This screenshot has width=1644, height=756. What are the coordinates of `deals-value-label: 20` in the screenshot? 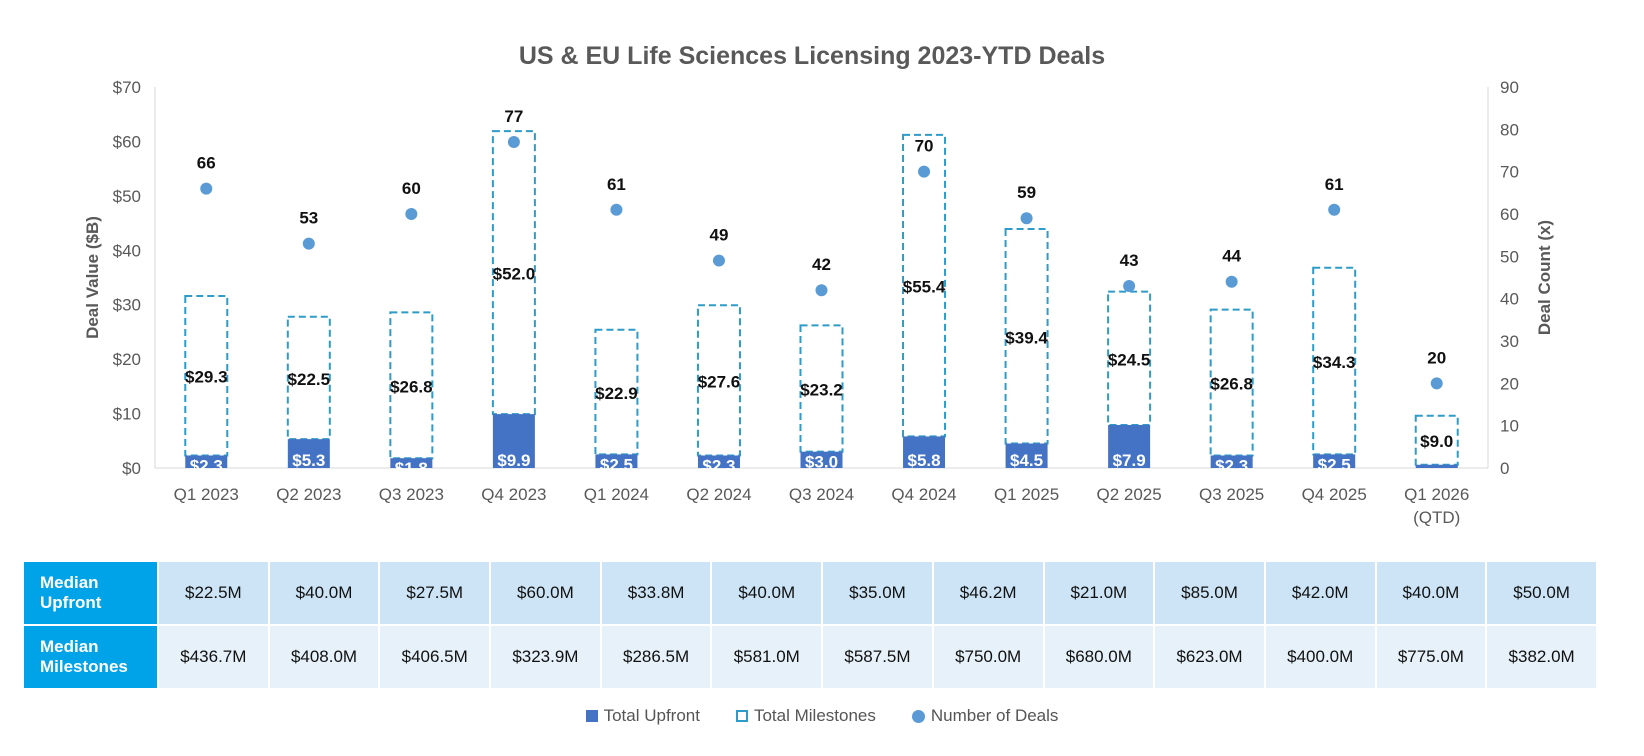 It's located at (1436, 357).